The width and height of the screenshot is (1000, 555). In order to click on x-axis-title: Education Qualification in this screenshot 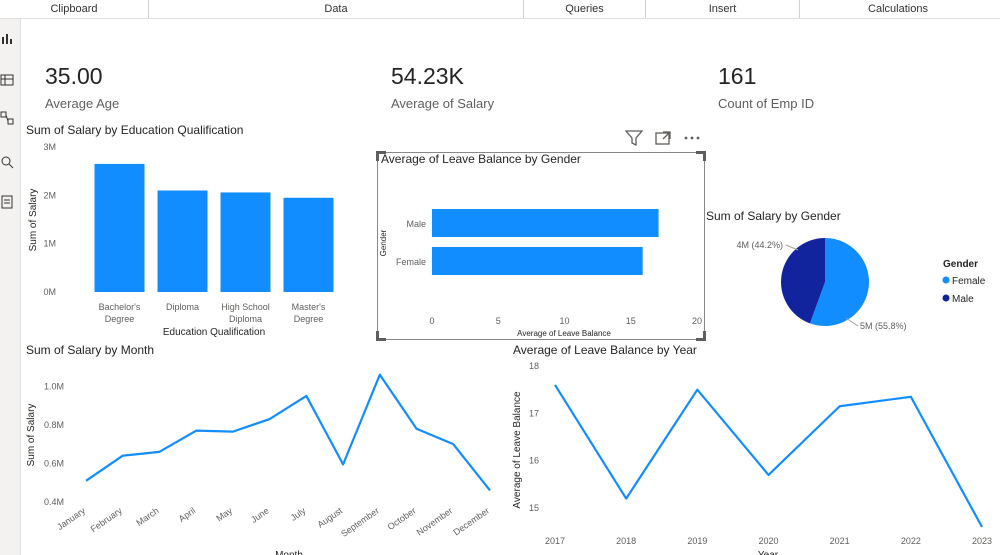, I will do `click(214, 332)`.